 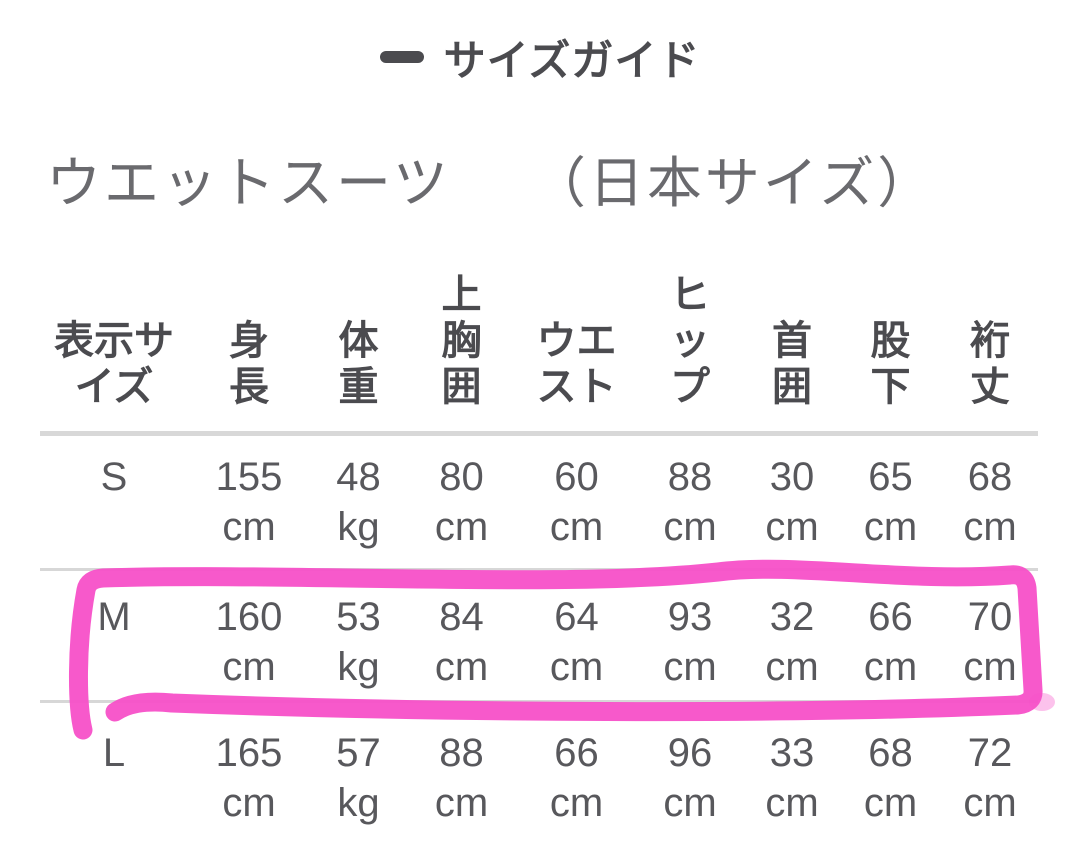 I want to click on table-cell: 96 cm, so click(x=690, y=778).